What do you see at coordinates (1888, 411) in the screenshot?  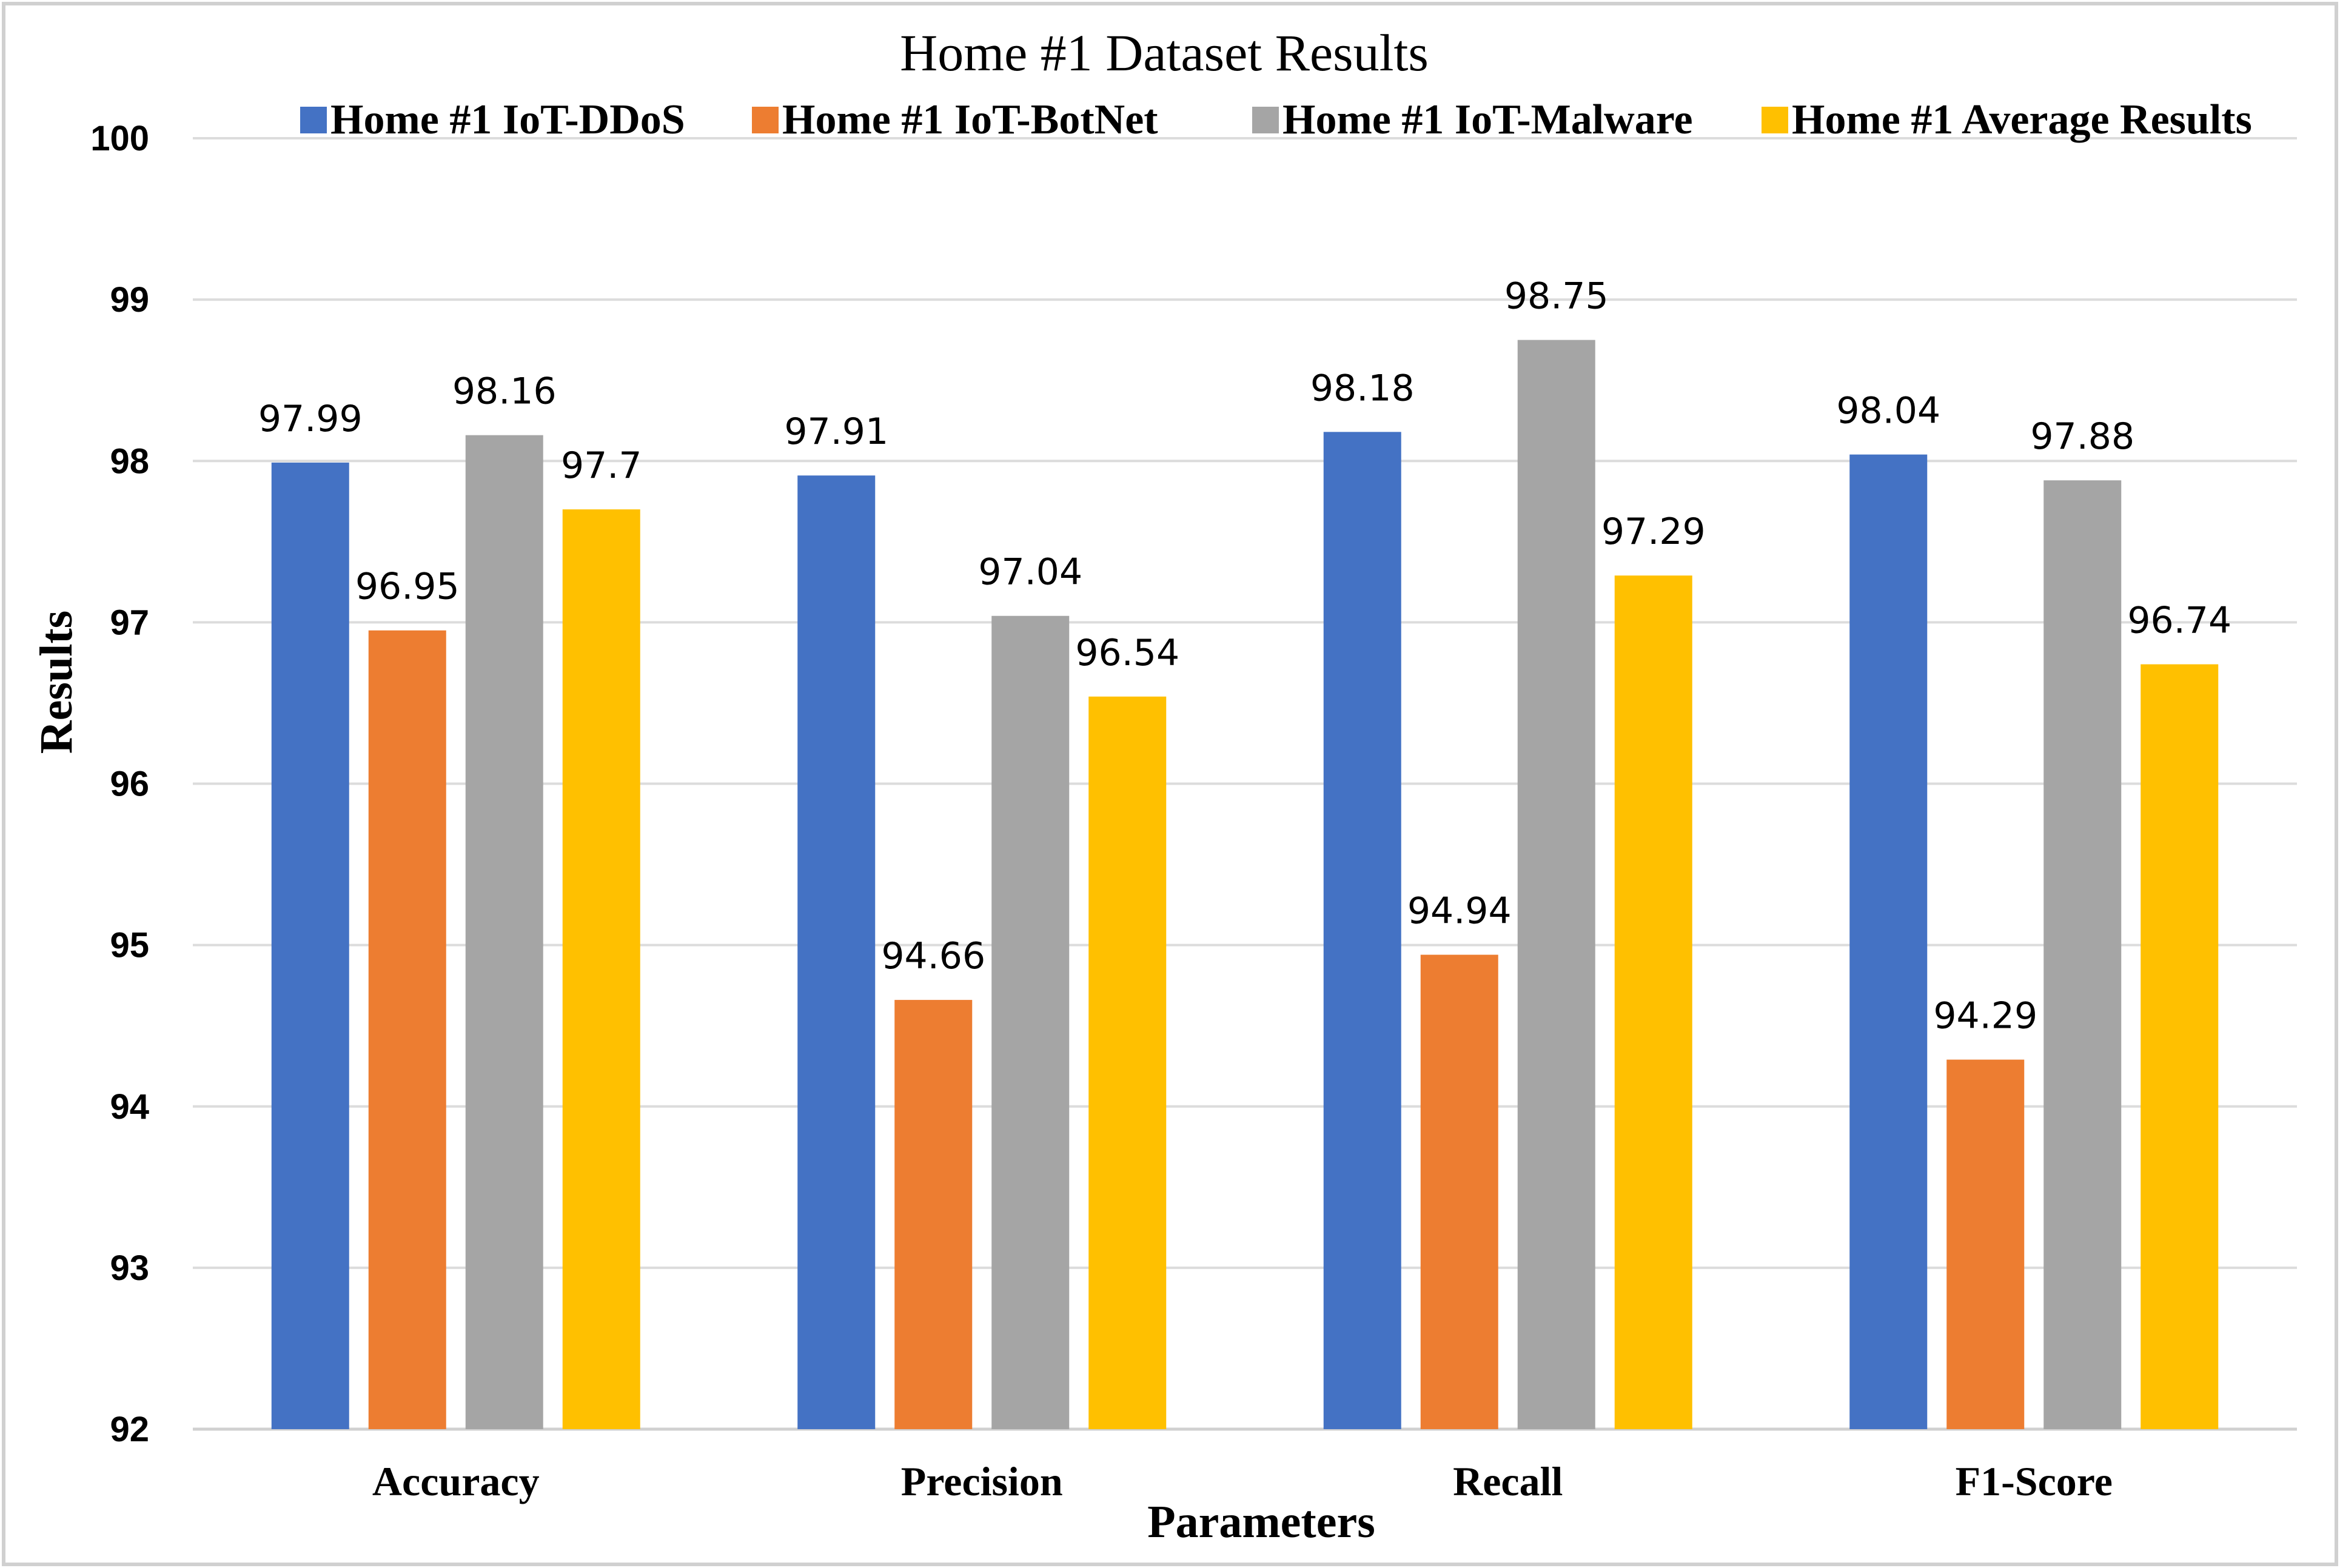 I see `data-label: 98.04` at bounding box center [1888, 411].